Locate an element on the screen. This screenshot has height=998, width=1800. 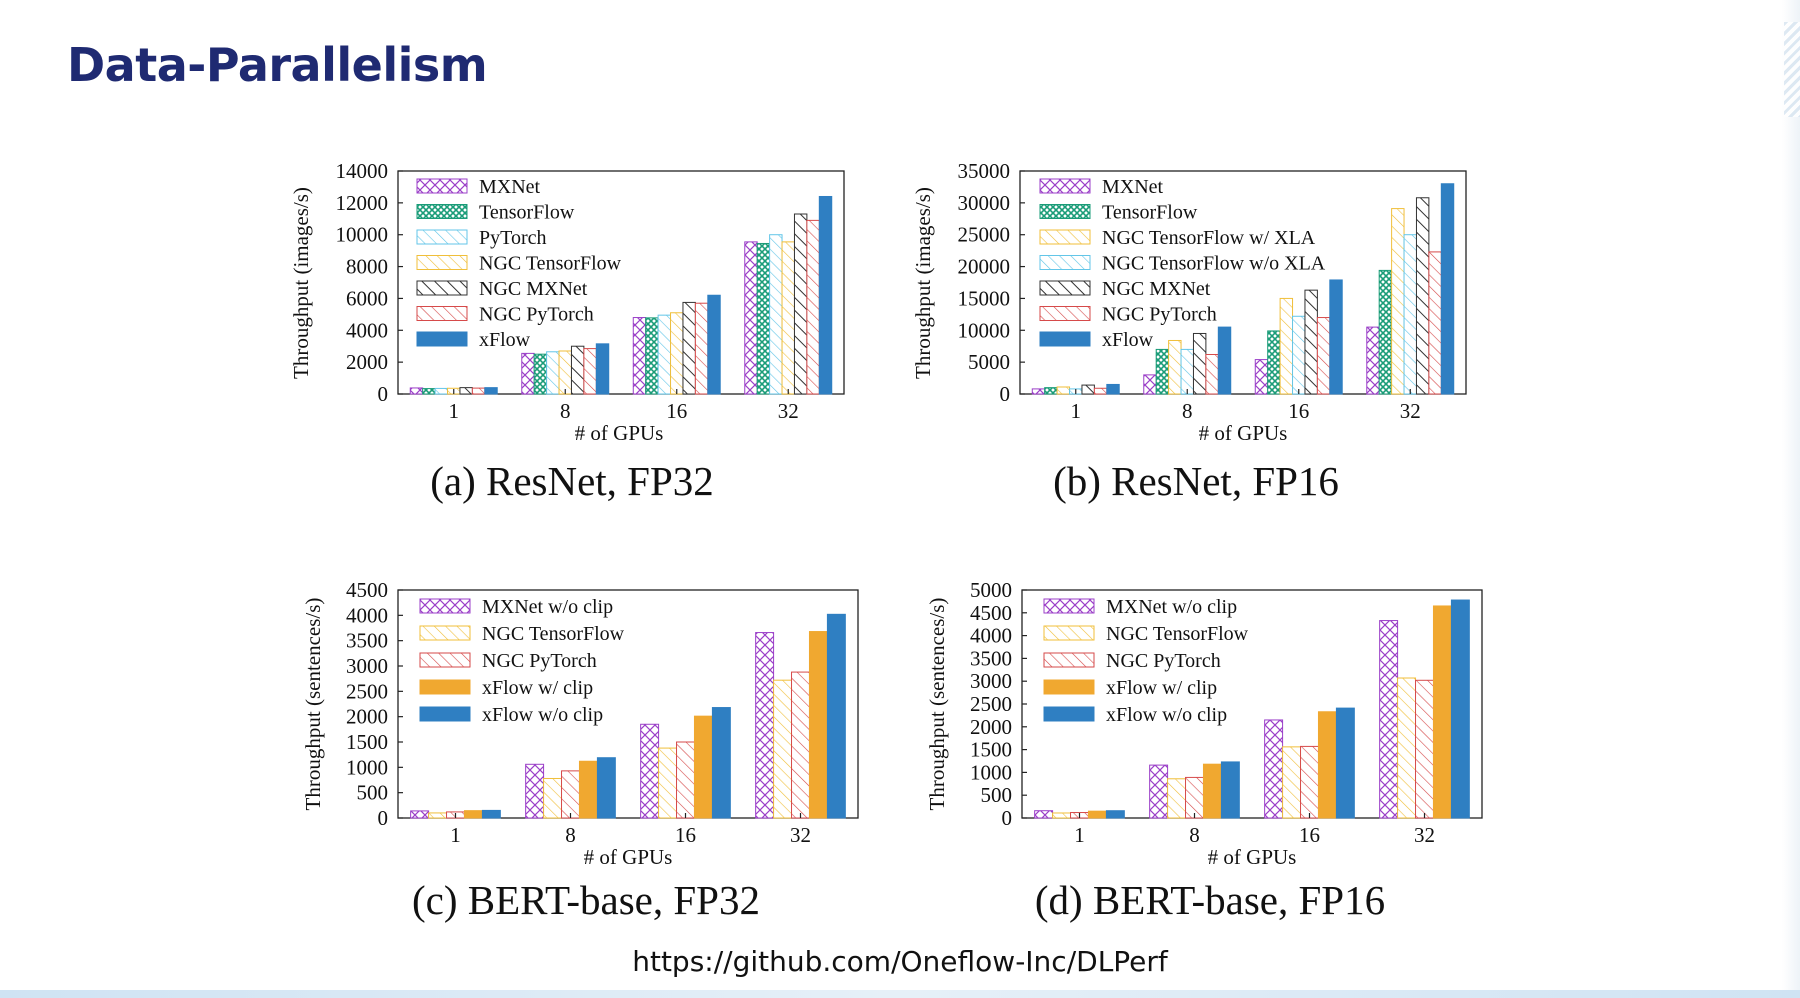
legend-swatch-ngc-tensorflow-w-xla is located at coordinates (1065, 237).